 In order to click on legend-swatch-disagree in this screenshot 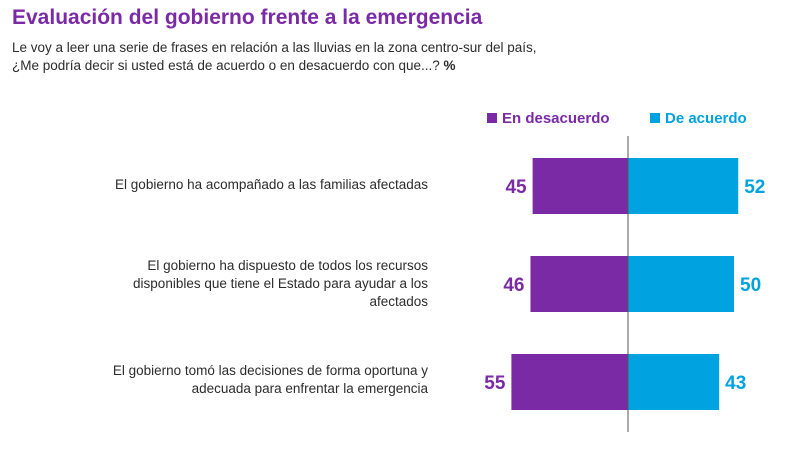, I will do `click(492, 118)`.